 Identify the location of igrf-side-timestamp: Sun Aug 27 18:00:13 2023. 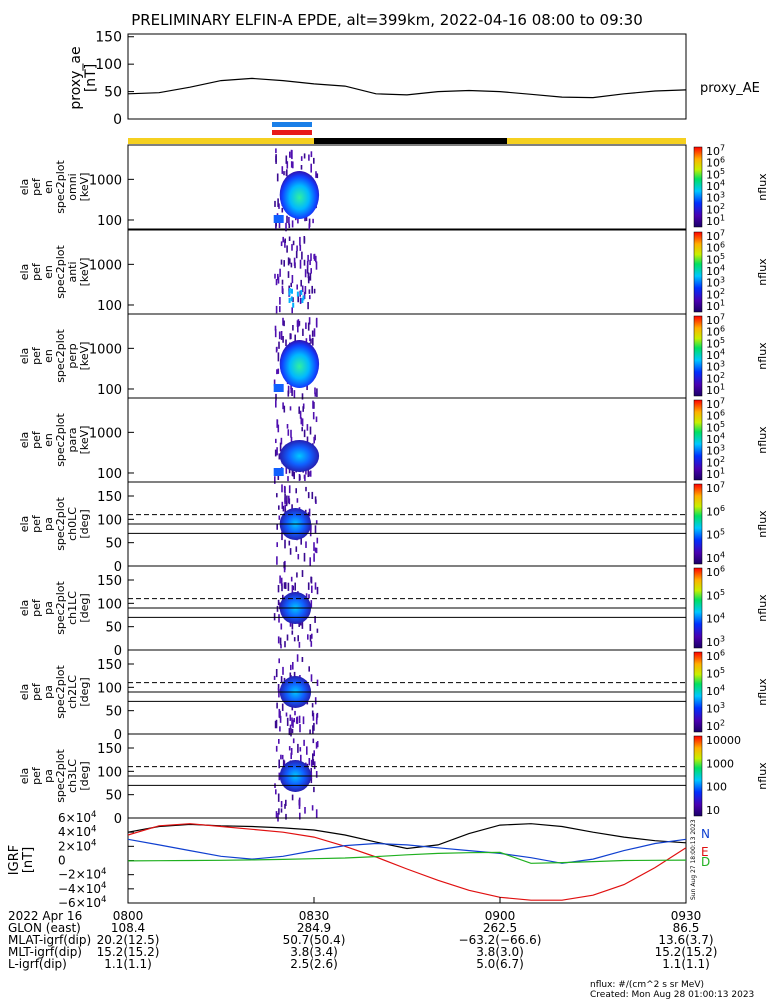
(693, 859).